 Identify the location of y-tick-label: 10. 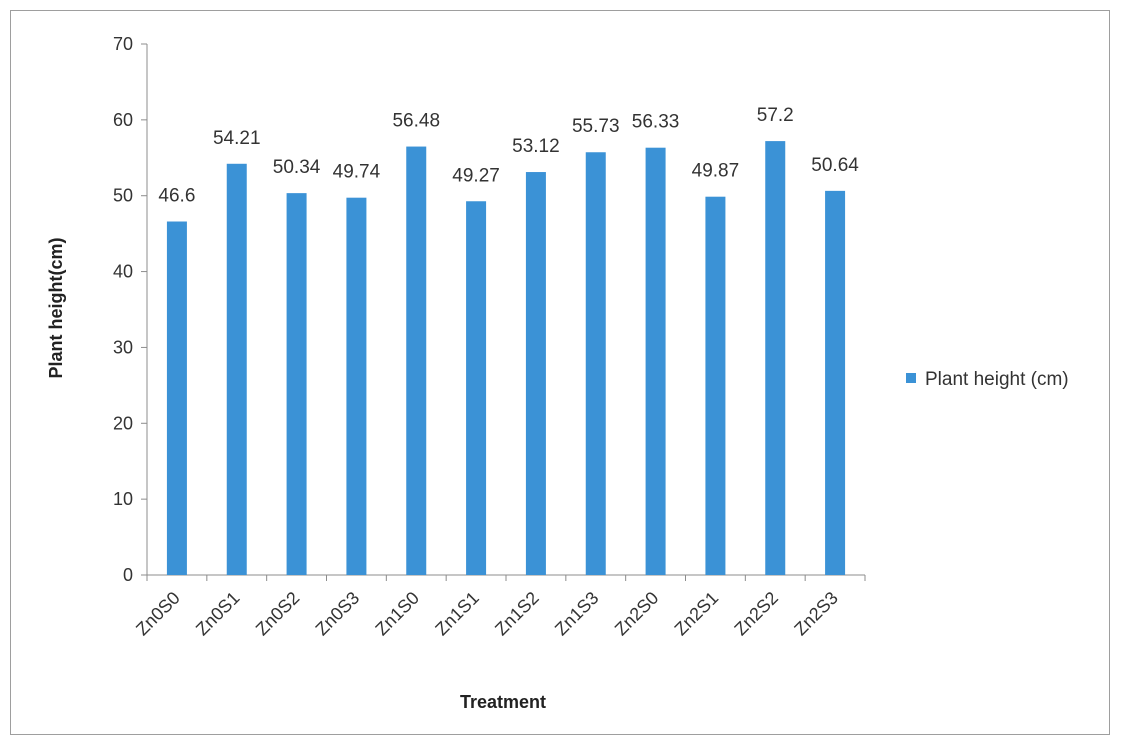
(123, 499).